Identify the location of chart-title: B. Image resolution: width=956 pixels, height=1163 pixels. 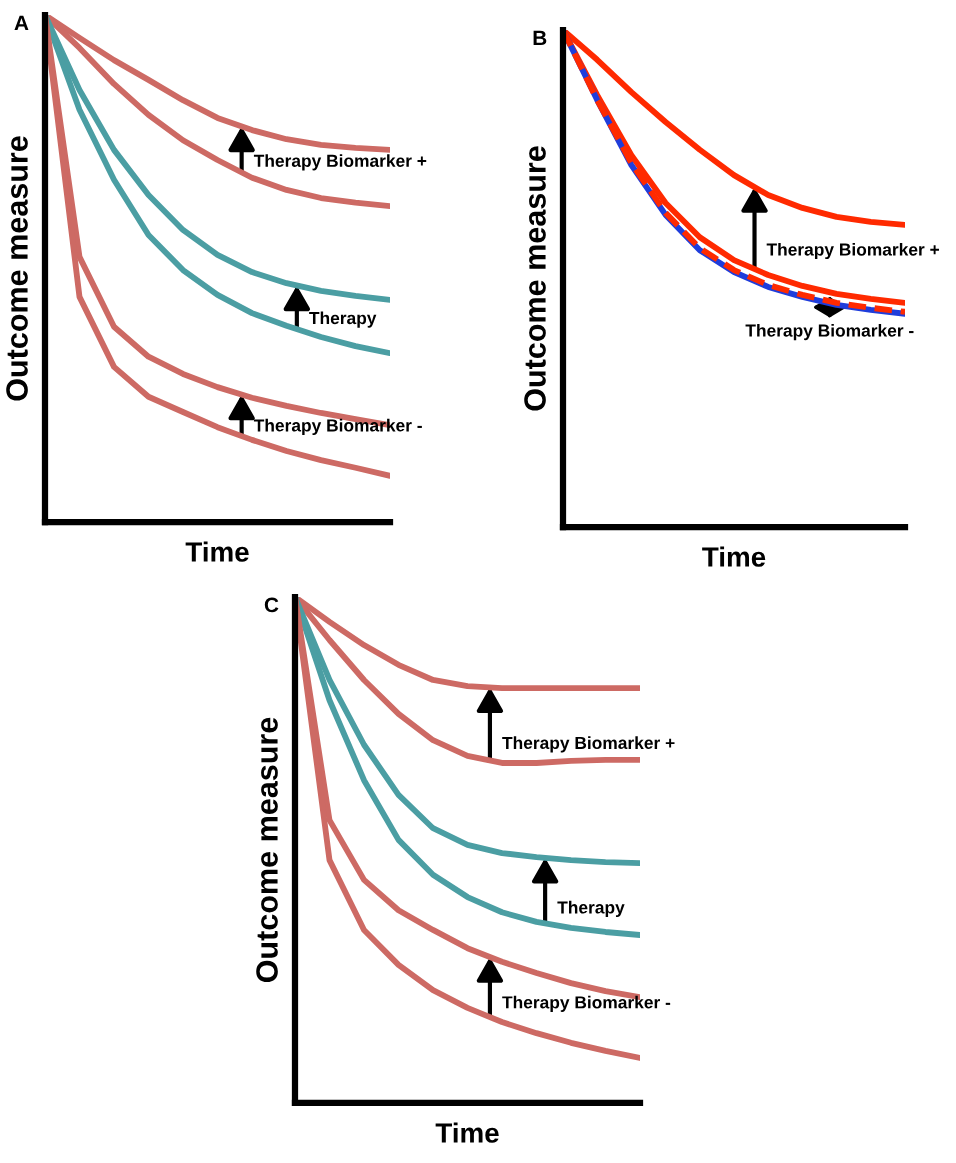
(540, 38).